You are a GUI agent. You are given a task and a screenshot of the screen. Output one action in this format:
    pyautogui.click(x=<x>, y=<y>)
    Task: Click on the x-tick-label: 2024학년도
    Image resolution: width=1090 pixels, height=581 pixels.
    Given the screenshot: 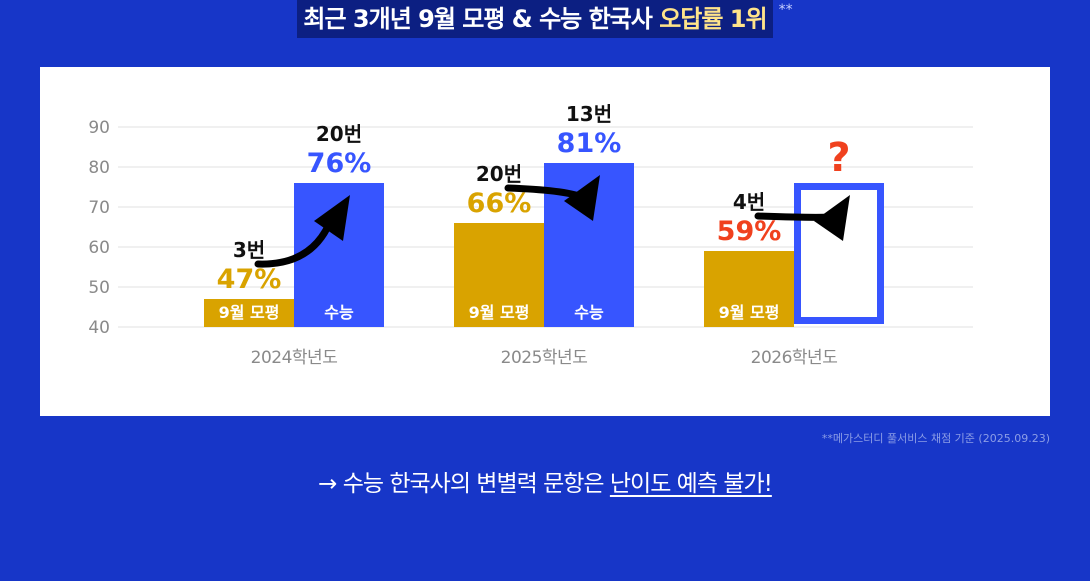 What is the action you would take?
    pyautogui.click(x=294, y=358)
    